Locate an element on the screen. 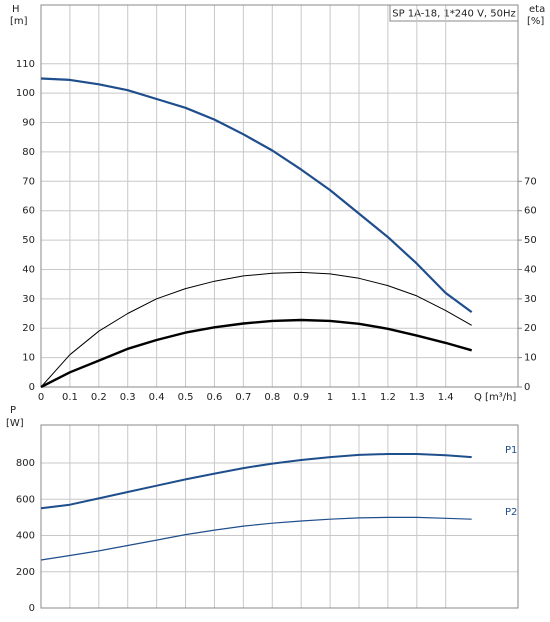 The image size is (550, 622). x-tick-label: 0 is located at coordinates (41, 397).